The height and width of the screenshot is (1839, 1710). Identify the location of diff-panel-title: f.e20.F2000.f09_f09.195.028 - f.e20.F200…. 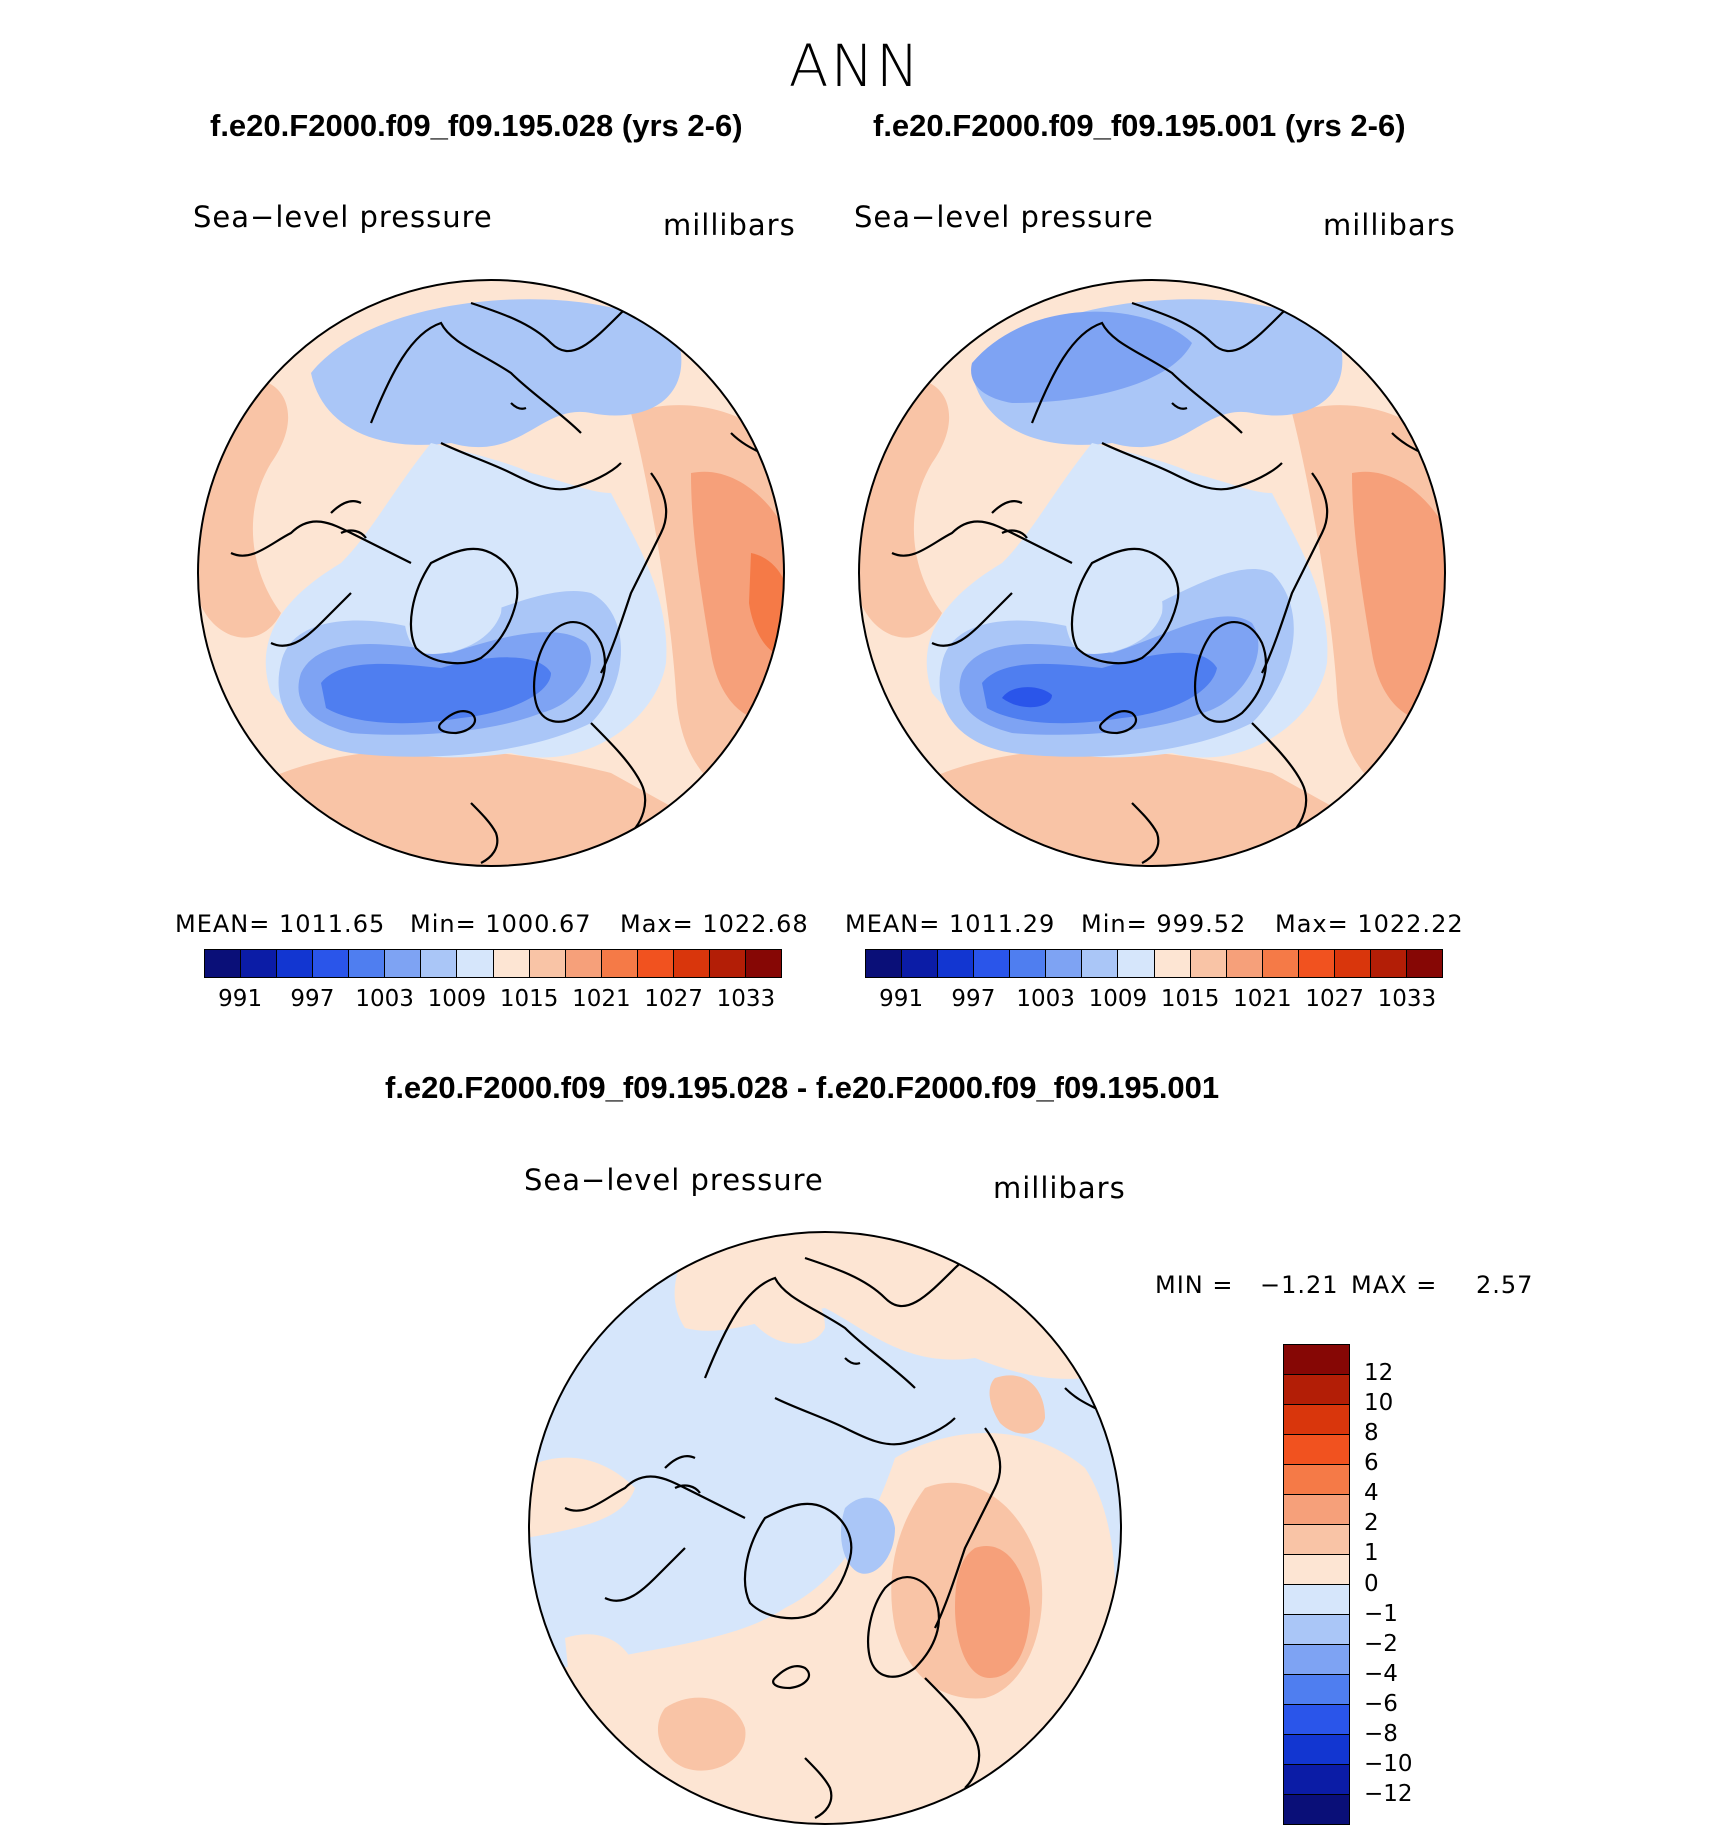
(802, 1087).